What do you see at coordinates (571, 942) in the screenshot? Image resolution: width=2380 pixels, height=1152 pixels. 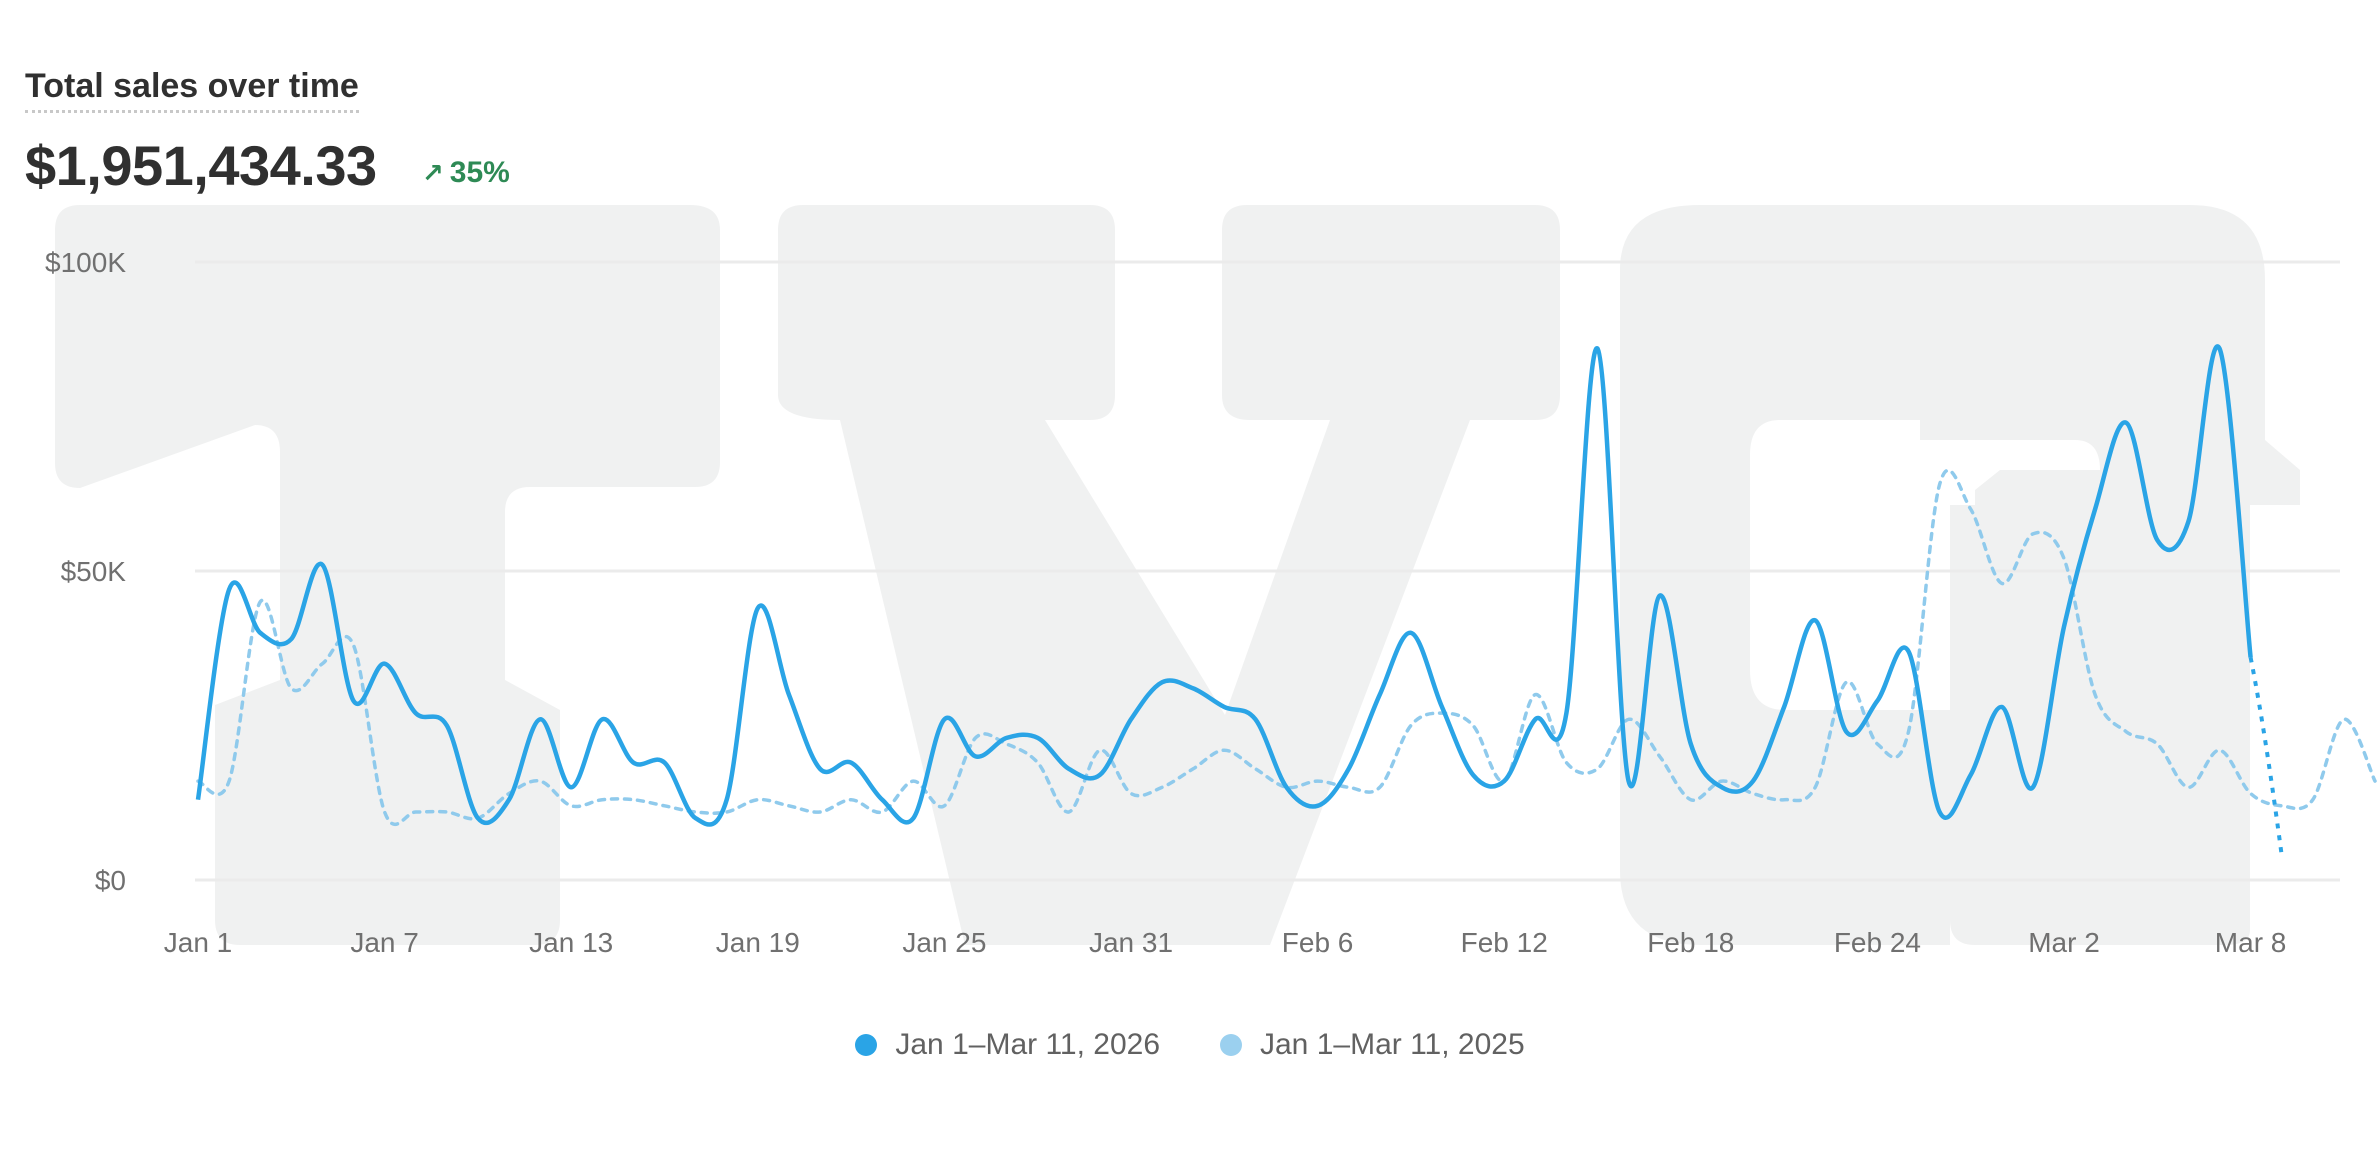 I see `x-tick-label: Jan 13` at bounding box center [571, 942].